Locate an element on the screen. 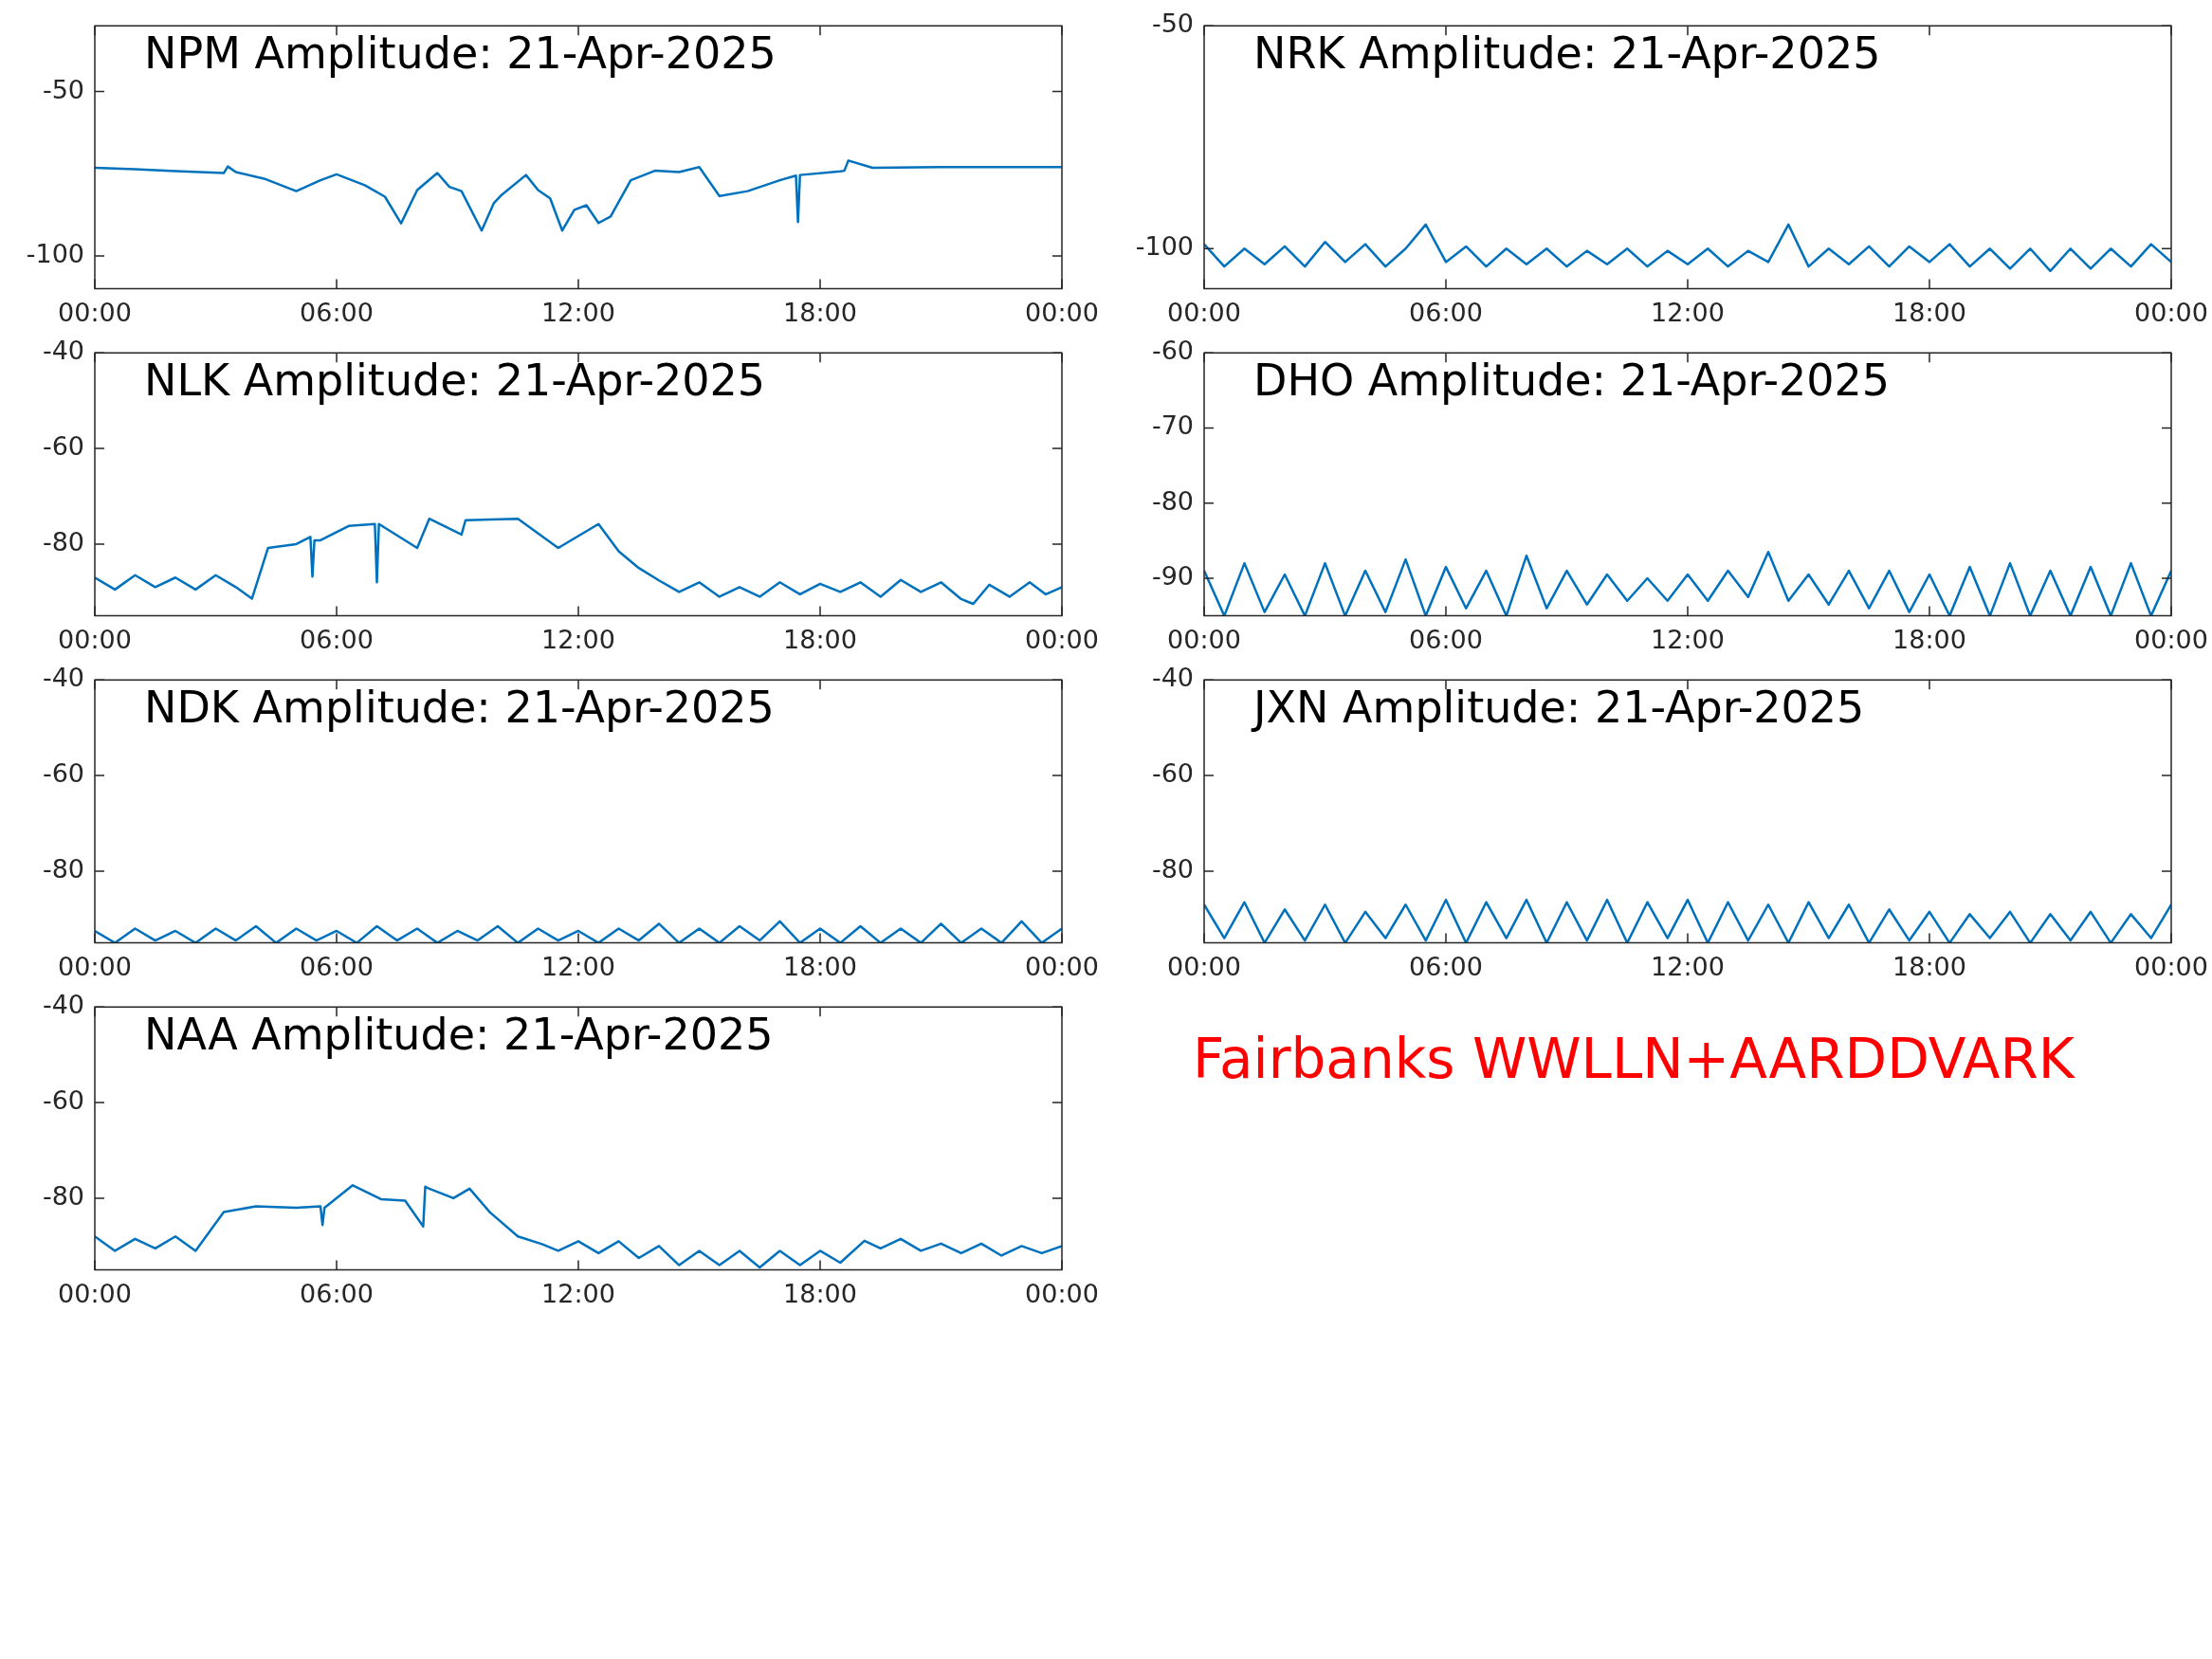  chart-title: DHO Amplitude: 21-Apr-2025 is located at coordinates (1572, 381).